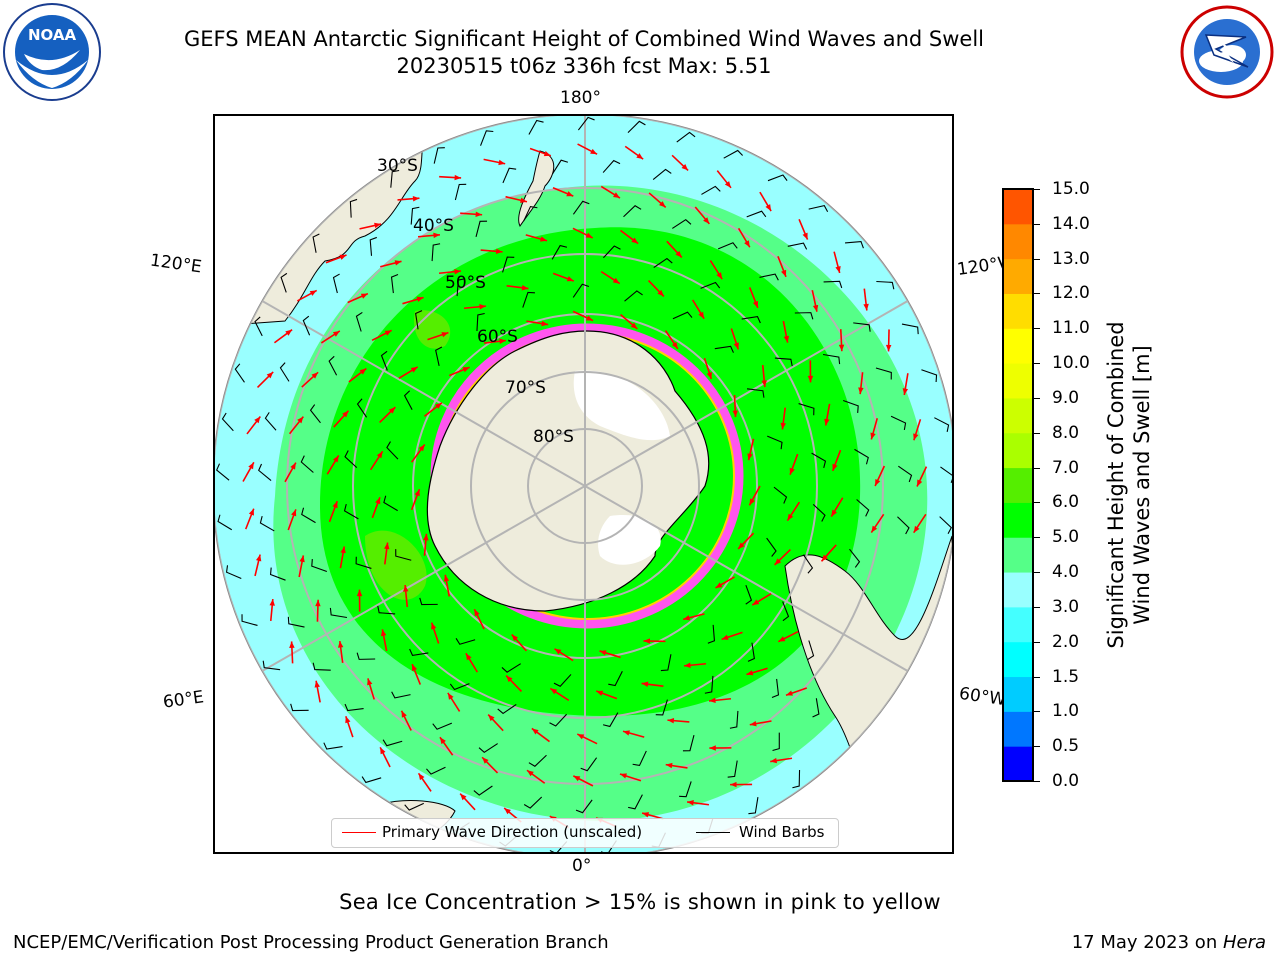  I want to click on colorbar-tick-label: 6.0, so click(1066, 502).